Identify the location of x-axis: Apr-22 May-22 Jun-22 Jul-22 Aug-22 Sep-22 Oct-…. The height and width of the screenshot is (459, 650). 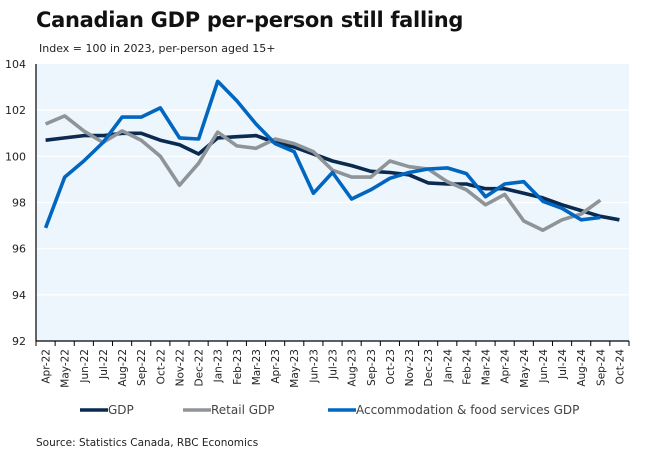
(332, 364).